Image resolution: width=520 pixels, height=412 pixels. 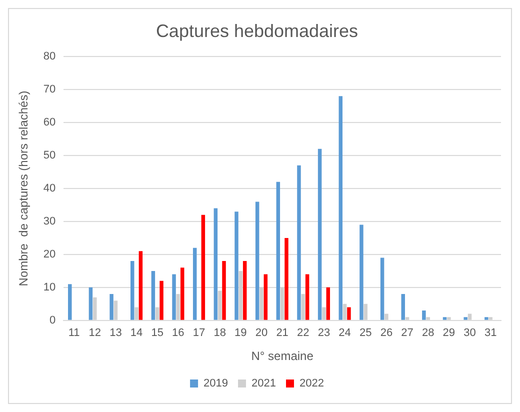 I want to click on y-tick-label: 0, so click(x=53, y=320).